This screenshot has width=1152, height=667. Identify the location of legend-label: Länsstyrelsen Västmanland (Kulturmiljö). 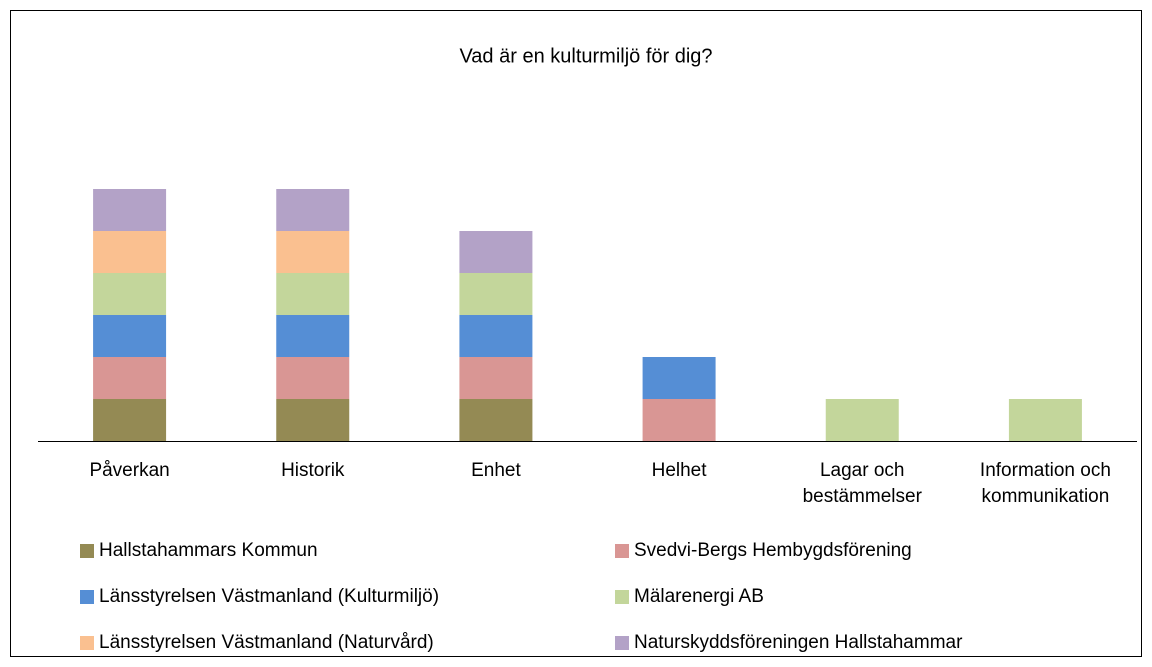
(269, 596).